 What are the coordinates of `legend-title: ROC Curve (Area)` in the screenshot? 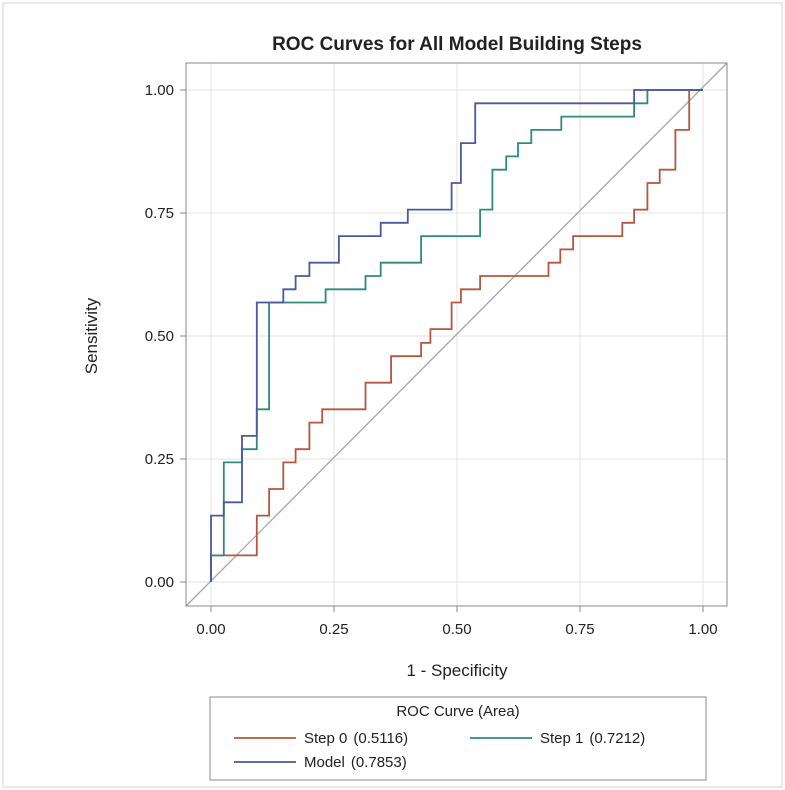 It's located at (457, 711).